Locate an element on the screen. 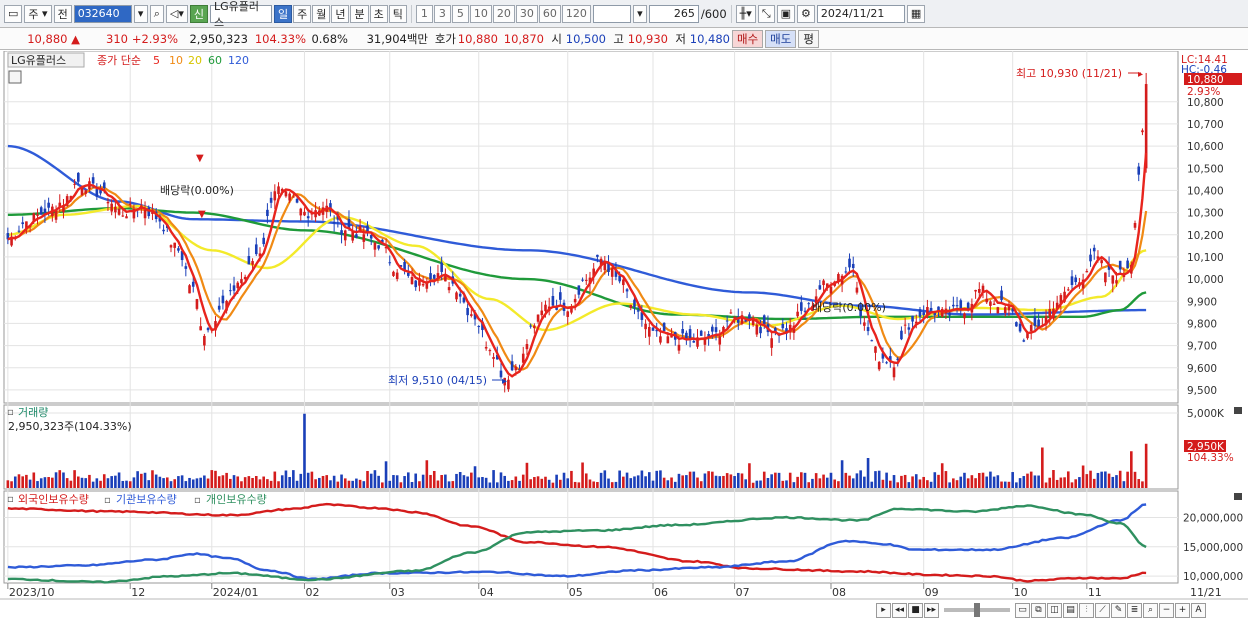 This screenshot has height=621, width=1248. candle-type-icon: ╫▾ is located at coordinates (745, 13).